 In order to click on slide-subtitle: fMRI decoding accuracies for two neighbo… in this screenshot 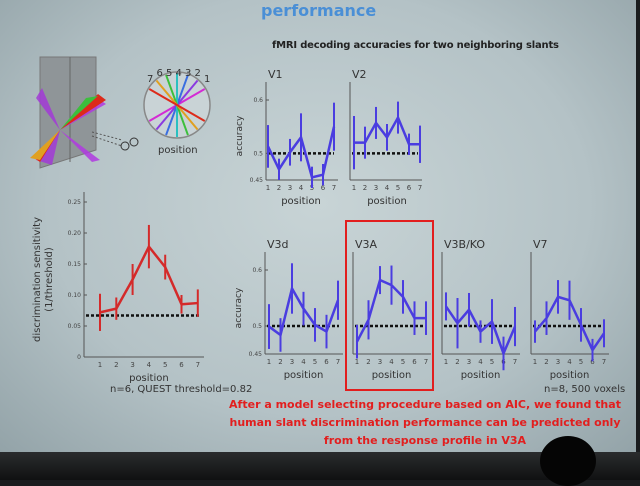, I will do `click(415, 45)`.